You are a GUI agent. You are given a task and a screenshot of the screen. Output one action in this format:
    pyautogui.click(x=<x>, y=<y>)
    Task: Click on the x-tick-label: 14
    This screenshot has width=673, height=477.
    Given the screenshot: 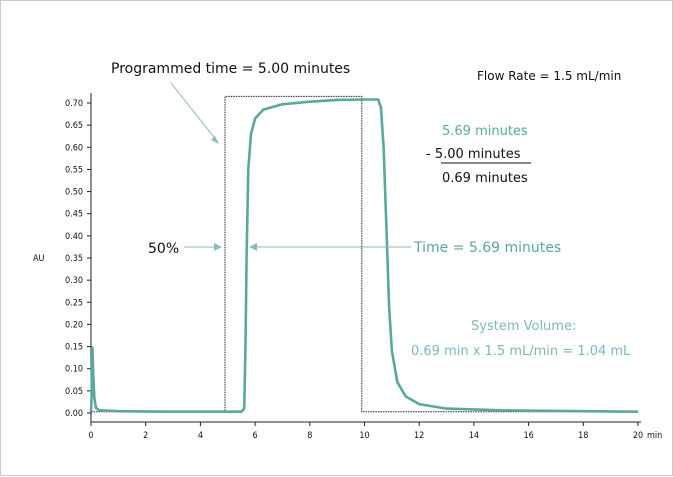 What is the action you would take?
    pyautogui.click(x=474, y=436)
    